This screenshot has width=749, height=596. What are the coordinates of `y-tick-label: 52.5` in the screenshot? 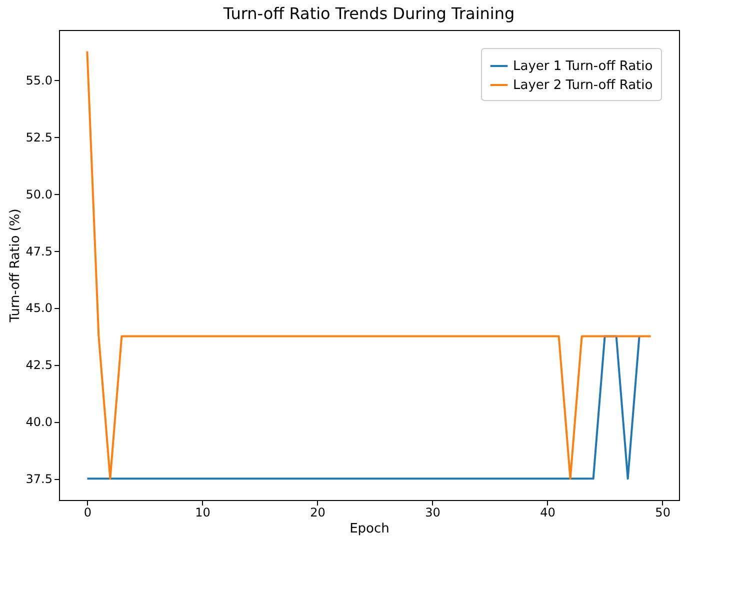 It's located at (39, 137).